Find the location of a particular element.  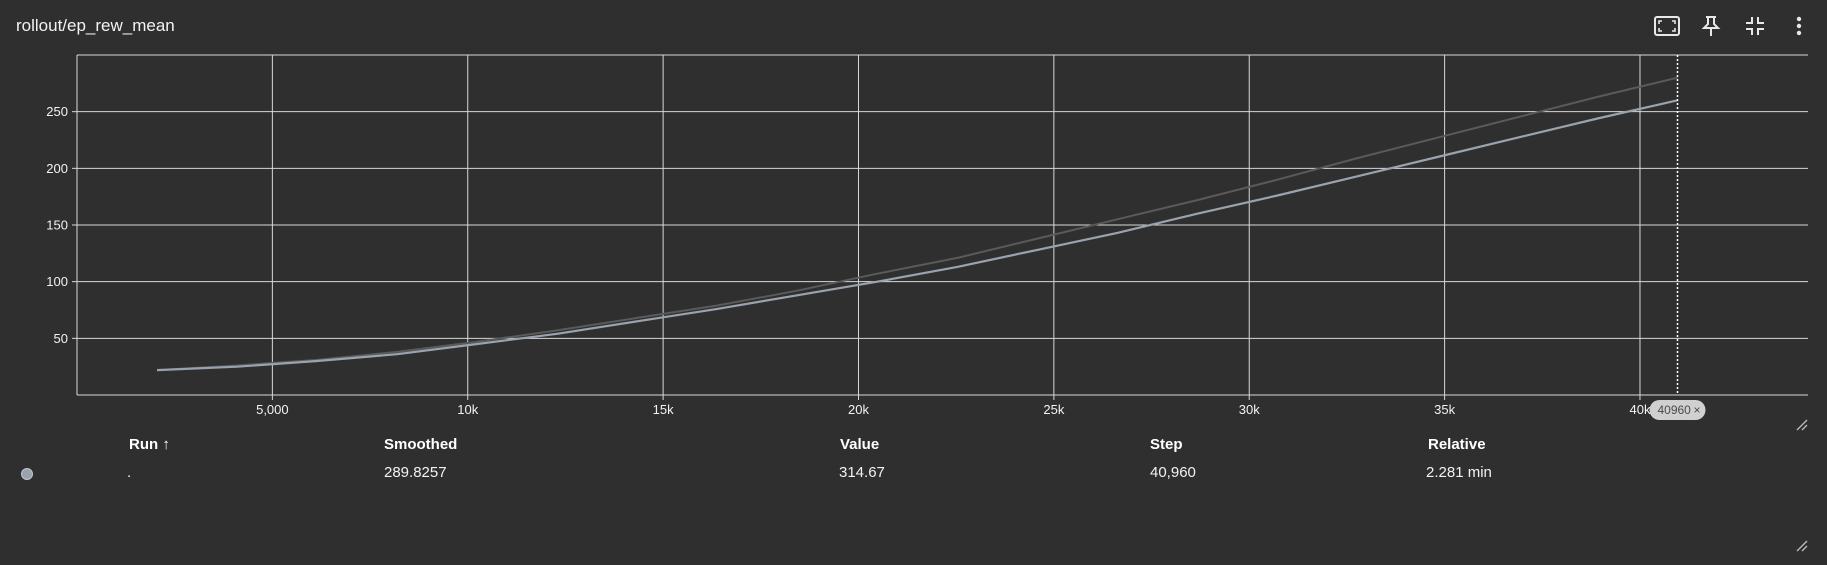

header-step: Step is located at coordinates (1166, 444).